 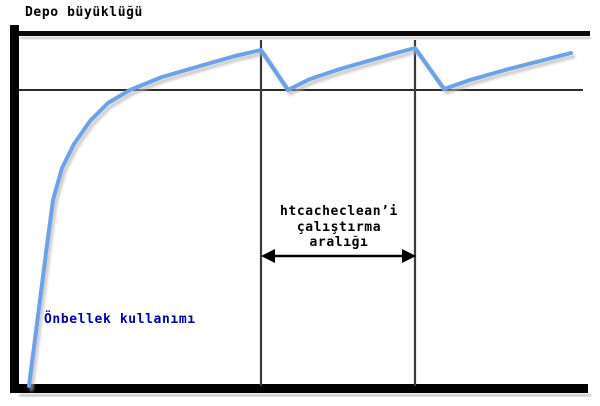 What do you see at coordinates (14, 209) in the screenshot?
I see `y-axis` at bounding box center [14, 209].